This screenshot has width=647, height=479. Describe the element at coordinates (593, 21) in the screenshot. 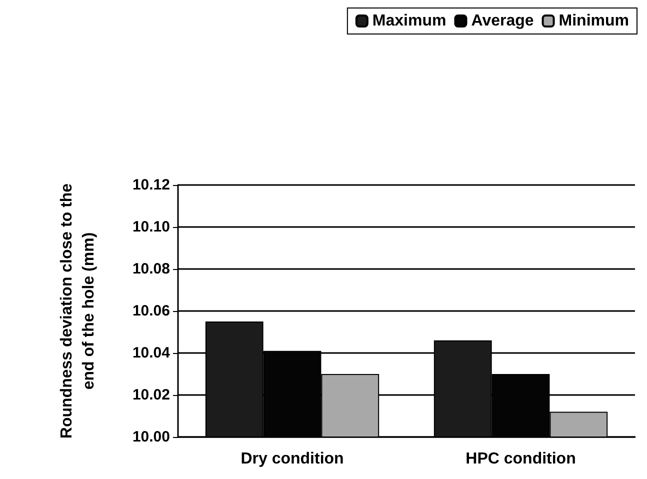

I see `legend-label: Minimum` at that location.